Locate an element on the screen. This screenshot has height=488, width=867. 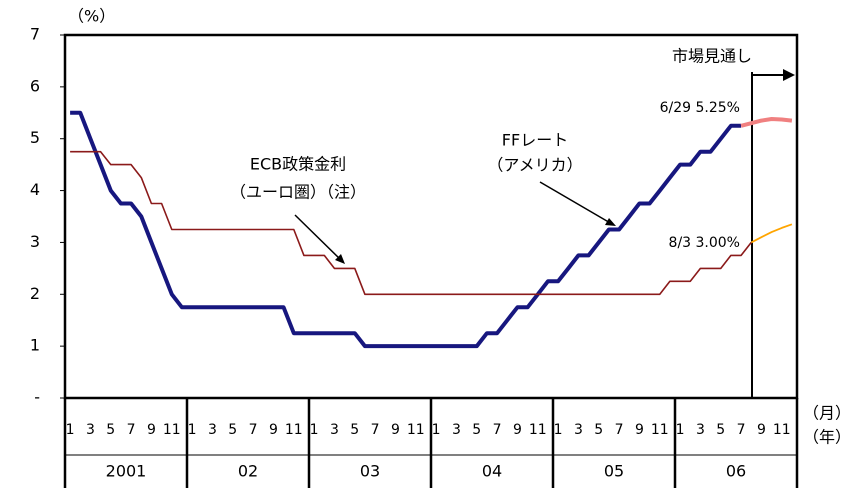
y-tick-label: 4 is located at coordinates (35, 189).